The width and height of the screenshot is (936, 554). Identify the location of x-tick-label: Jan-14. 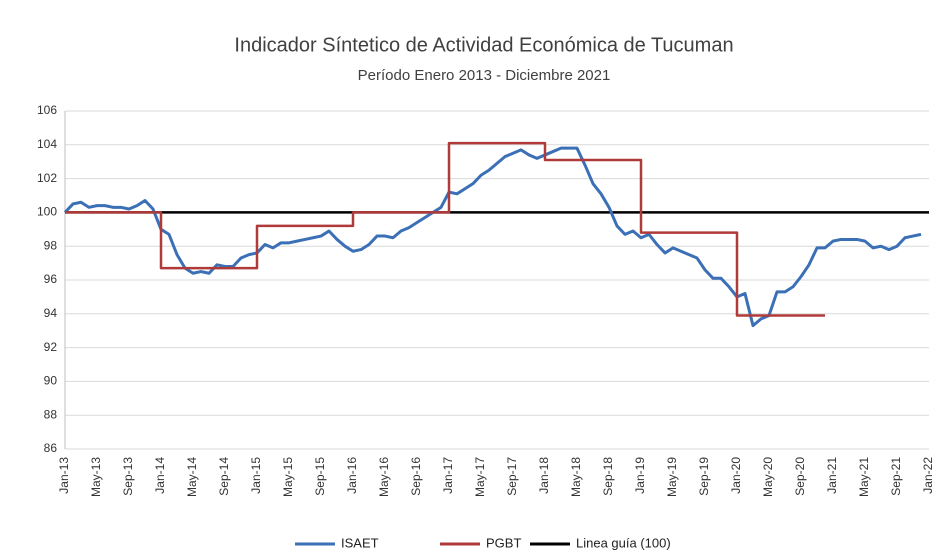
(160, 475).